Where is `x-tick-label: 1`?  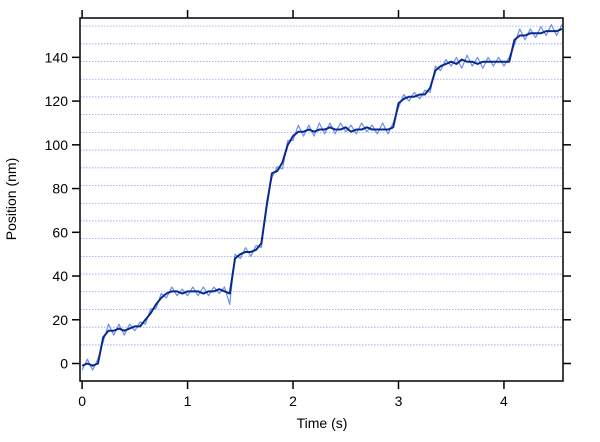
x-tick-label: 1 is located at coordinates (188, 401).